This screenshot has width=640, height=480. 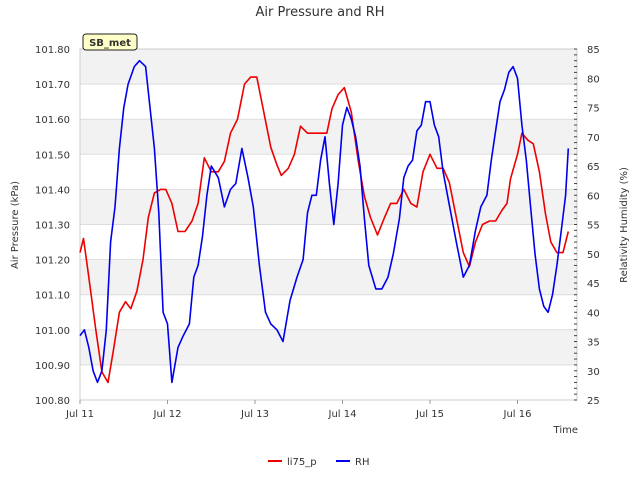 I want to click on site-label-badge: SB_met, so click(x=110, y=42).